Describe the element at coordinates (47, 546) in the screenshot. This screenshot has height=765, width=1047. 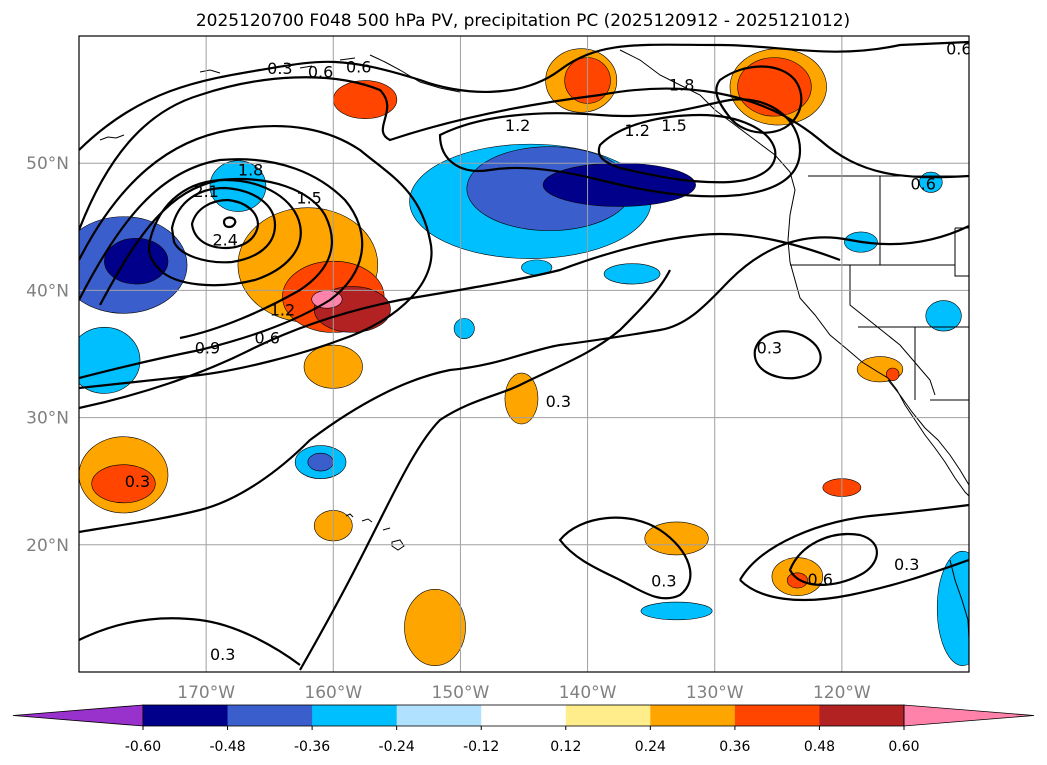
I see `y-tick-label: 20°N` at that location.